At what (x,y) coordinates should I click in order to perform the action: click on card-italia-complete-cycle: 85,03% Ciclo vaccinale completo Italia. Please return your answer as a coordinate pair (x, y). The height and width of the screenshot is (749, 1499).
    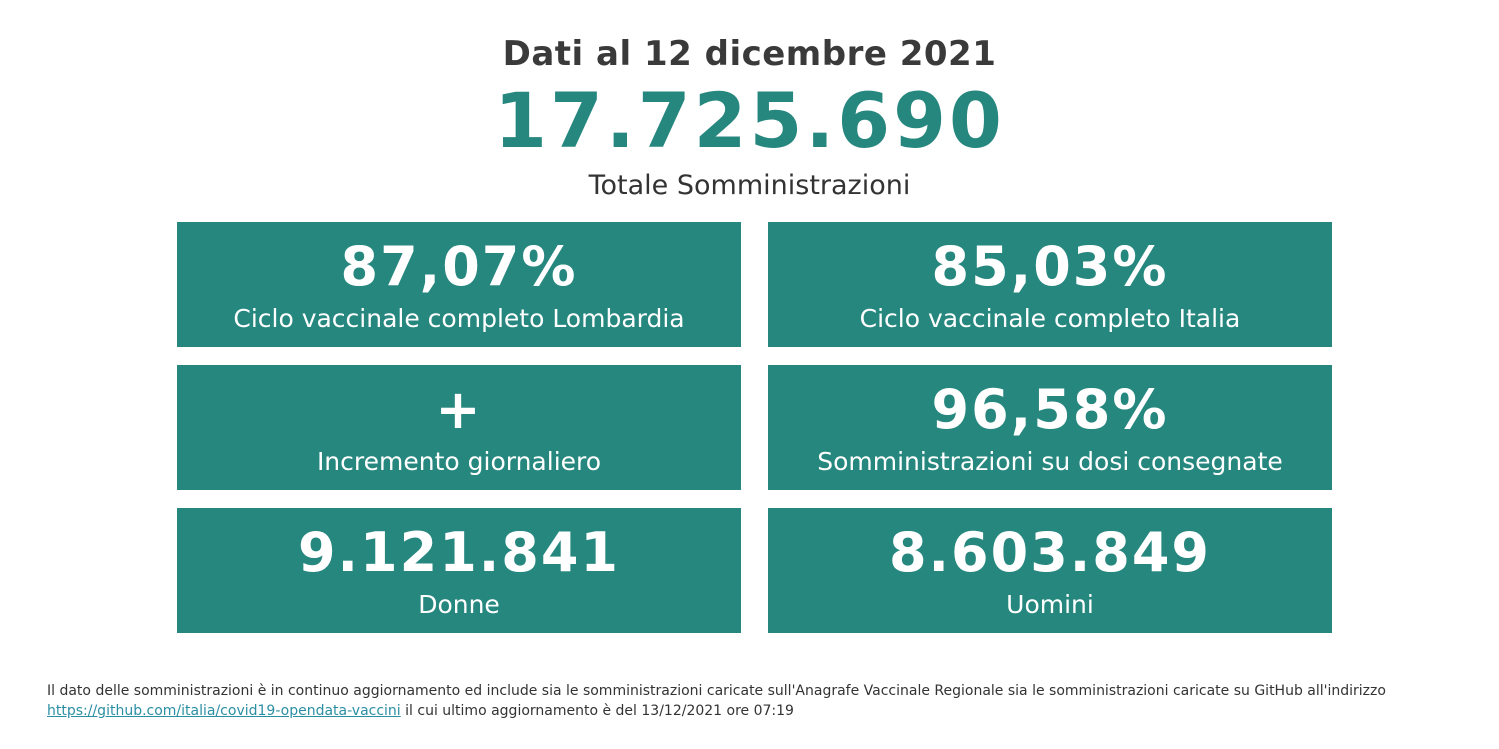
    Looking at the image, I should click on (1050, 284).